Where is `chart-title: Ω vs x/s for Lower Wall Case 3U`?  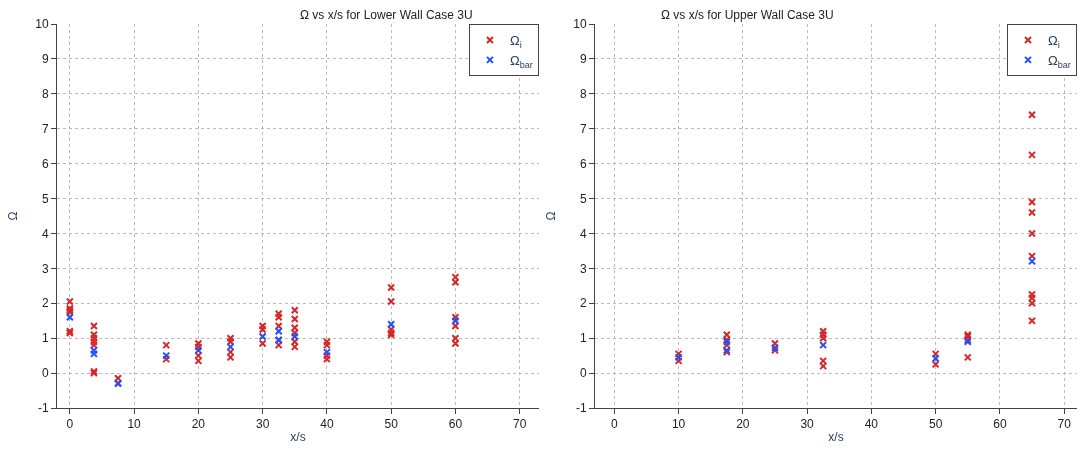
chart-title: Ω vs x/s for Lower Wall Case 3U is located at coordinates (386, 15).